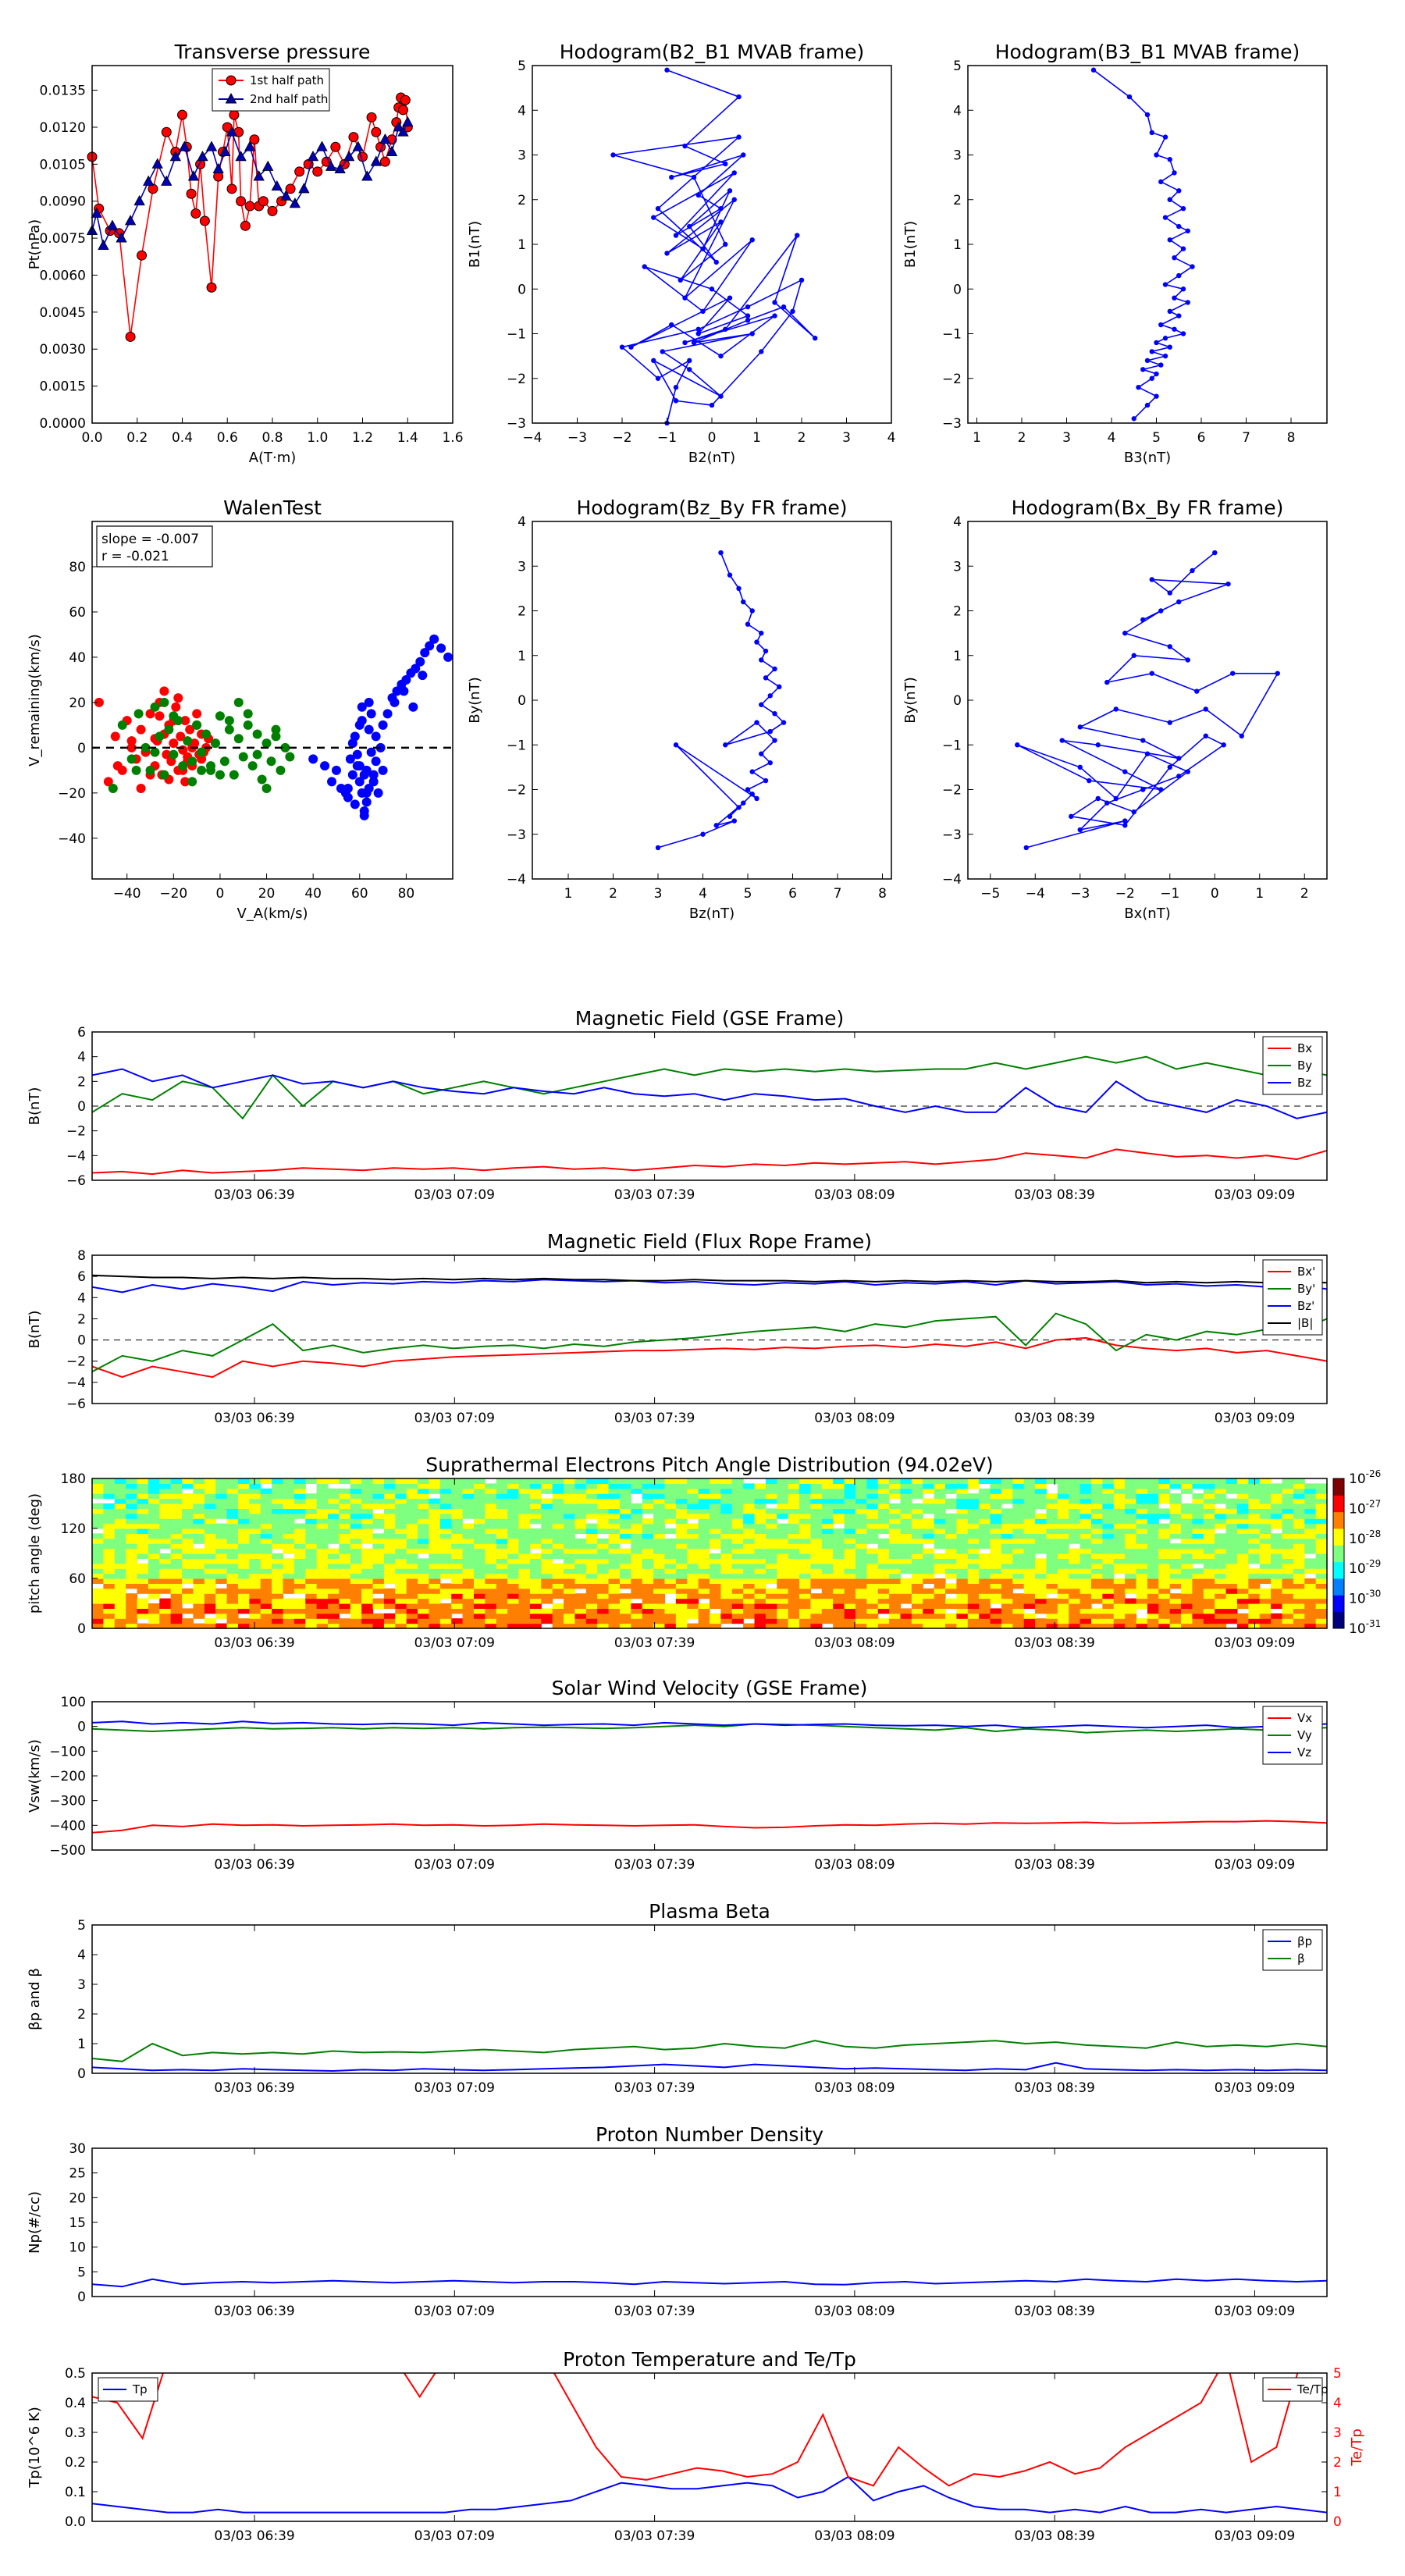 This screenshot has height=2576, width=1405. Describe the element at coordinates (1304, 1941) in the screenshot. I see `legend-label: βp` at that location.